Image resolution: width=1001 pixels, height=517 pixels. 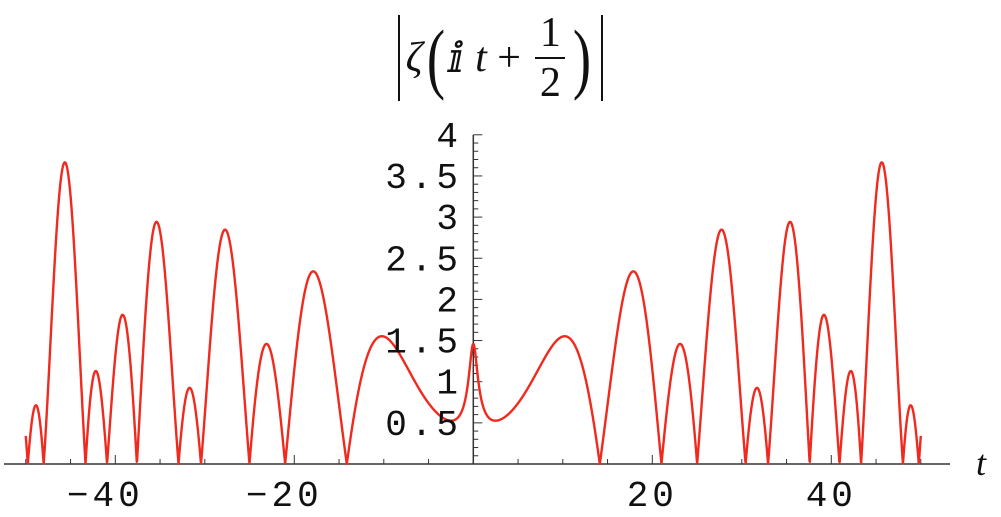 I want to click on x-tick-label: −20, so click(x=284, y=496).